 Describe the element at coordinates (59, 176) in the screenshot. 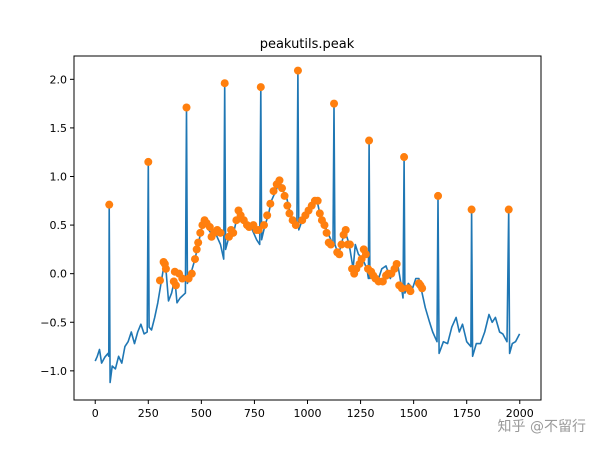

I see `y-tick-label: 1.0` at that location.